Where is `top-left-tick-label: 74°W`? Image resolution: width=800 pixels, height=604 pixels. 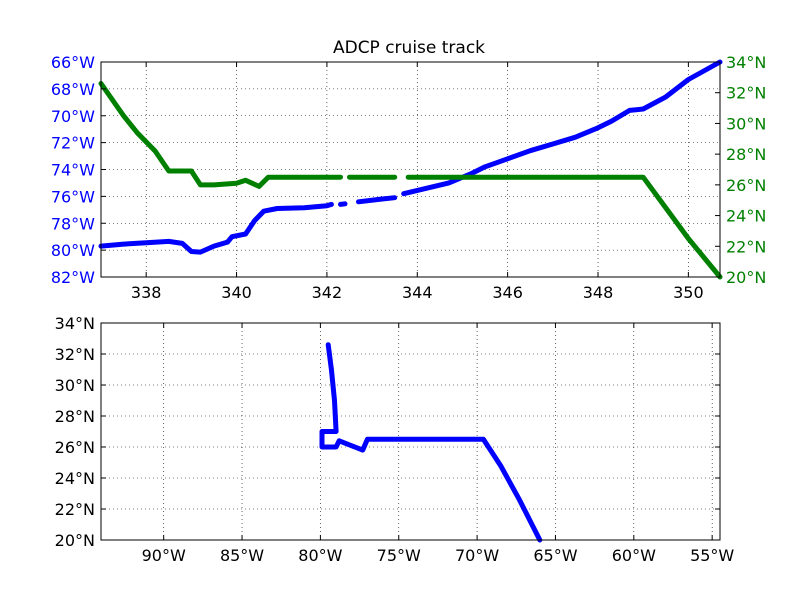 top-left-tick-label: 74°W is located at coordinates (73, 170).